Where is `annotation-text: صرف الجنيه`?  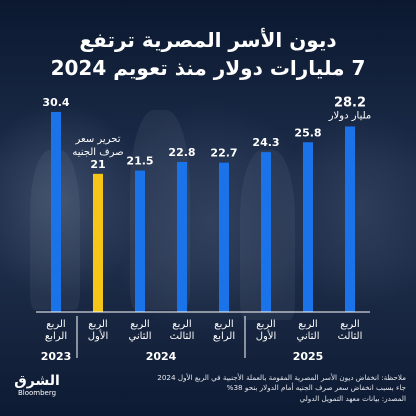
annotation-text: صرف الجنيه is located at coordinates (97, 152).